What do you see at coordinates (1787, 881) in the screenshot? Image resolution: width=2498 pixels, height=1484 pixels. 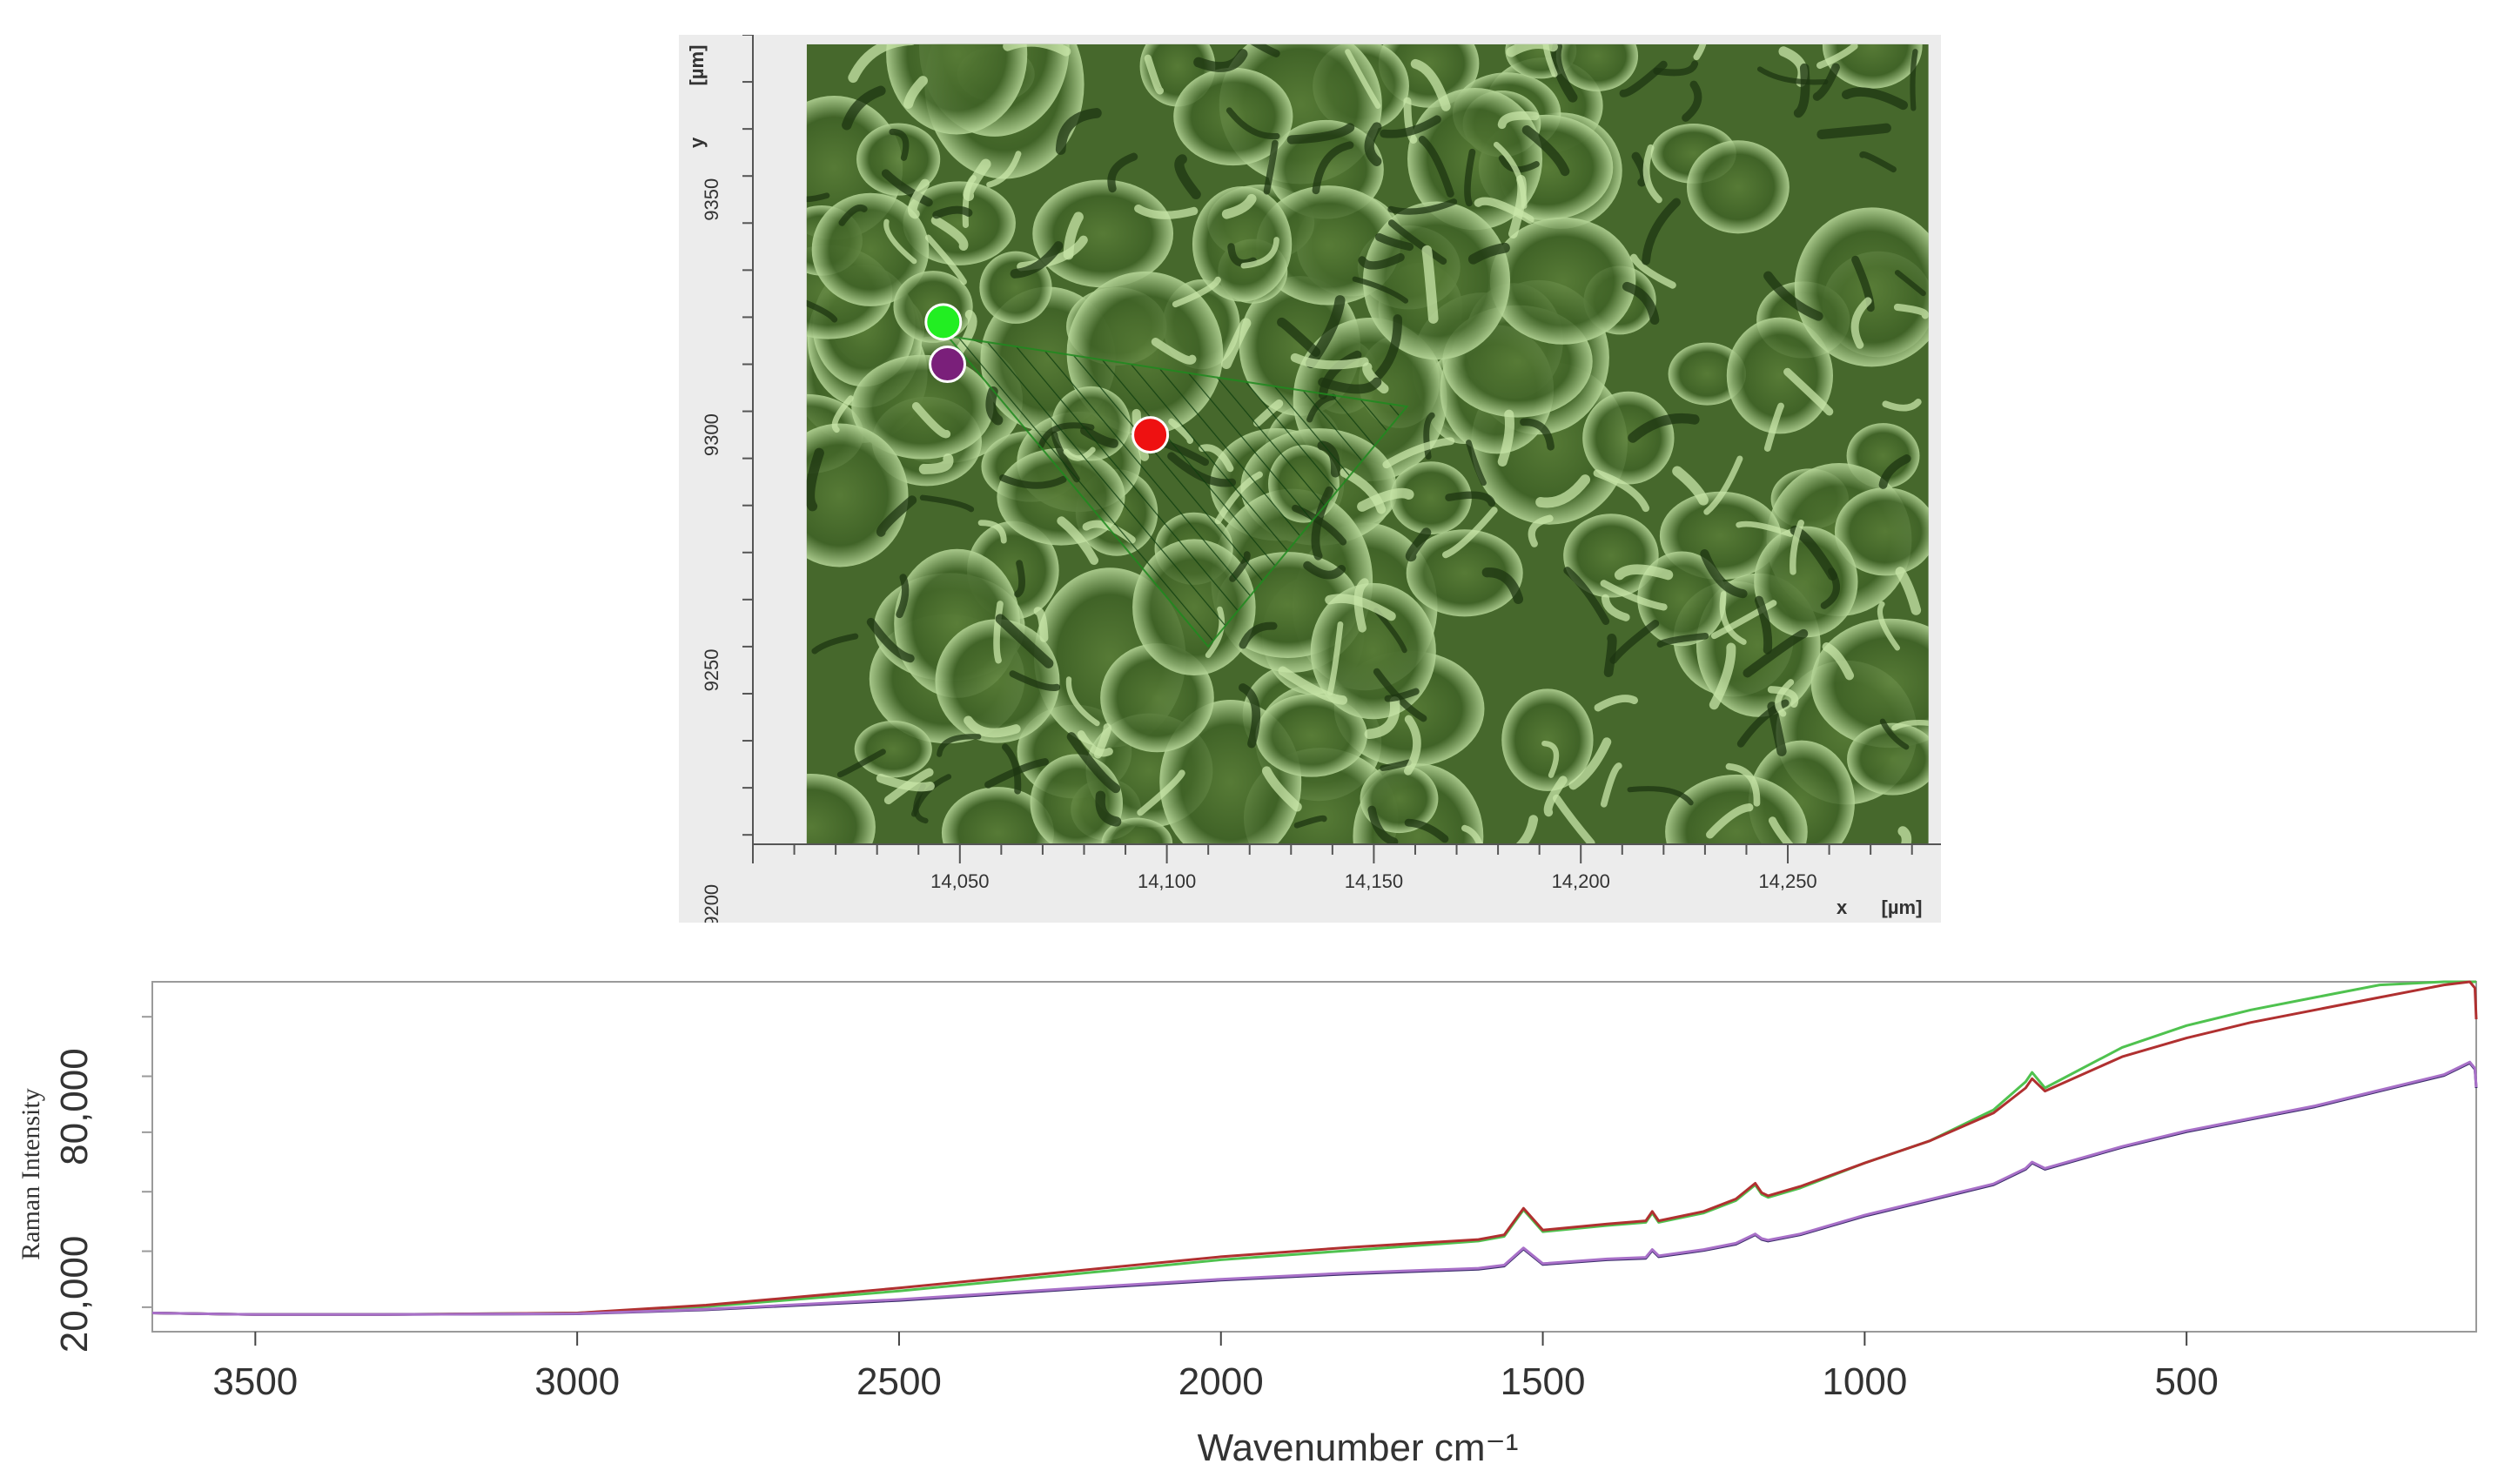 I see `map-x-tick-label: 14,250` at bounding box center [1787, 881].